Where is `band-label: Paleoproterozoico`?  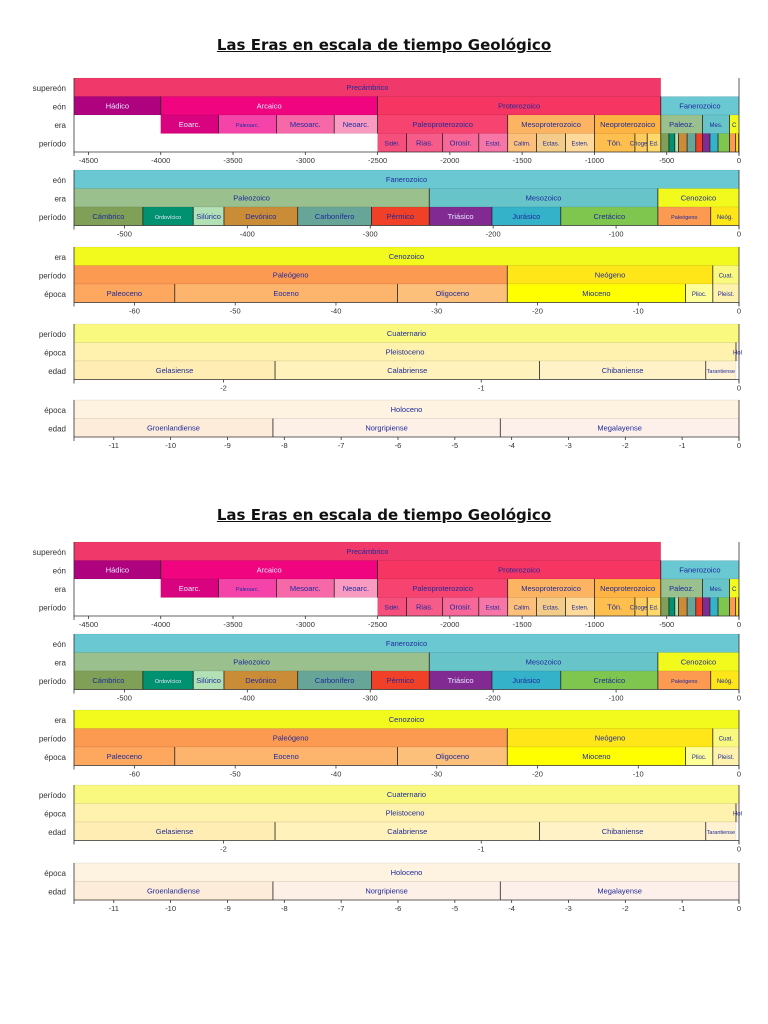 band-label: Paleoproterozoico is located at coordinates (442, 124).